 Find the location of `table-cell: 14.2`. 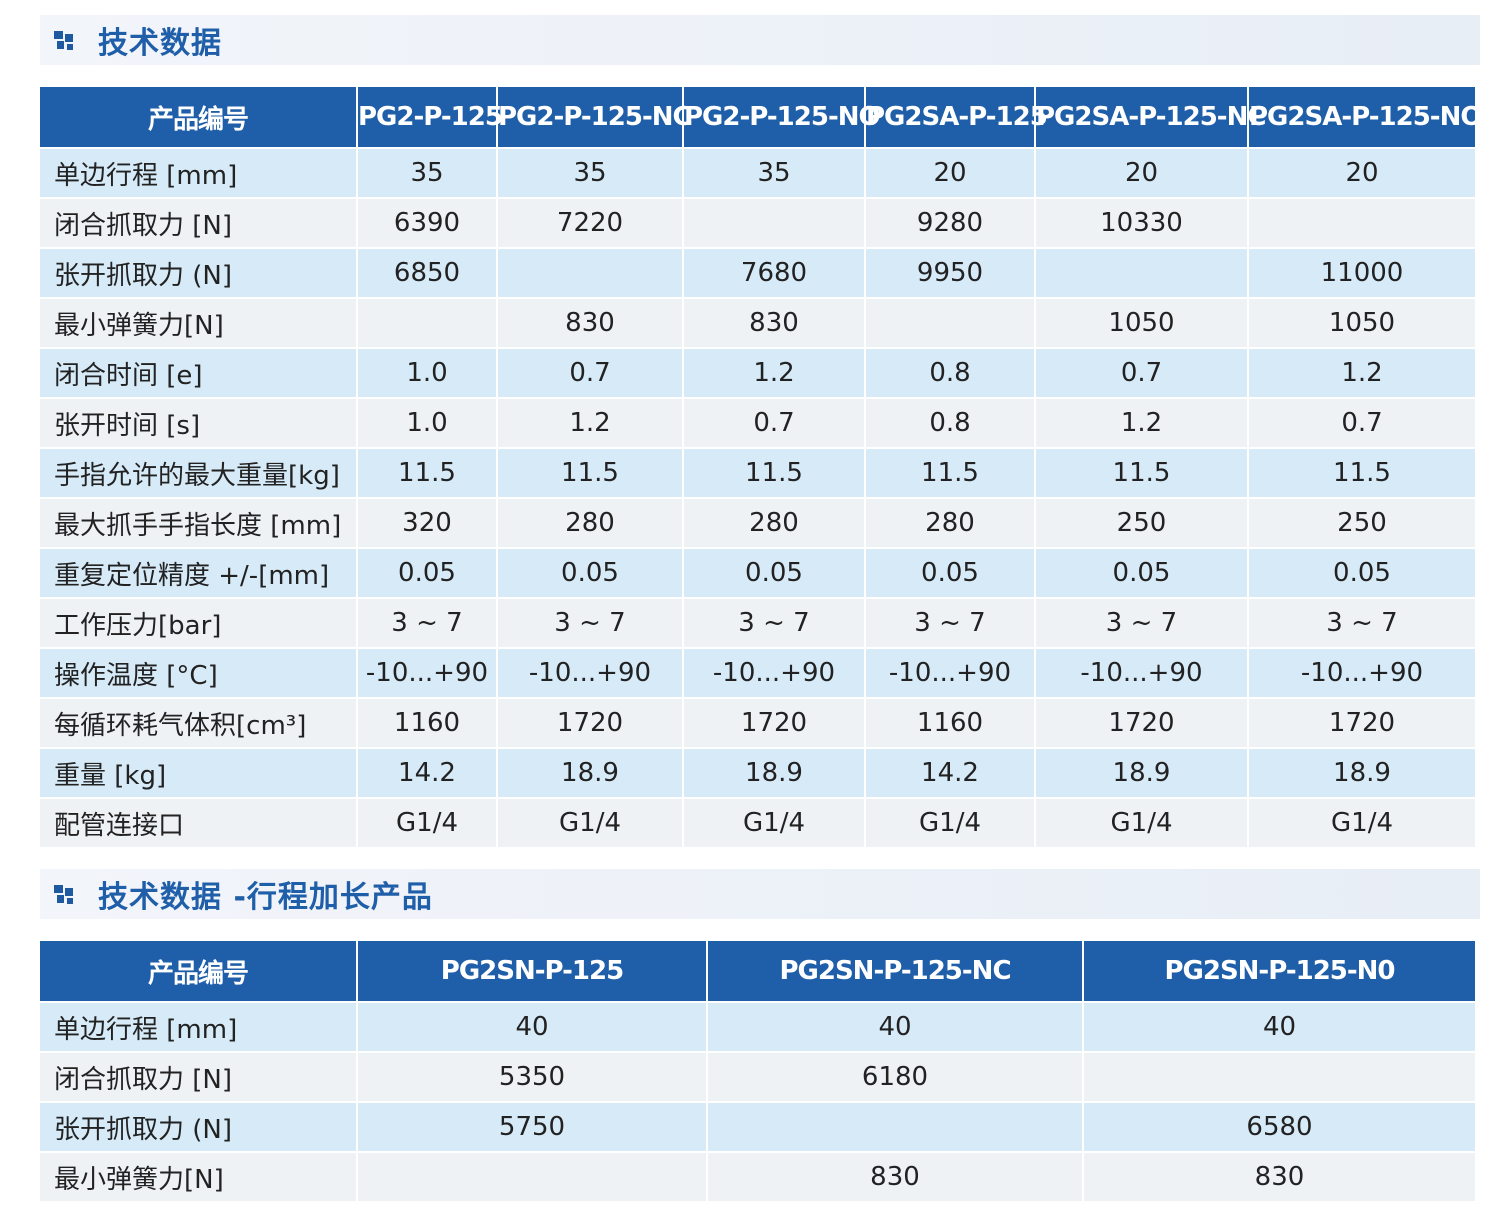

table-cell: 14.2 is located at coordinates (951, 772).